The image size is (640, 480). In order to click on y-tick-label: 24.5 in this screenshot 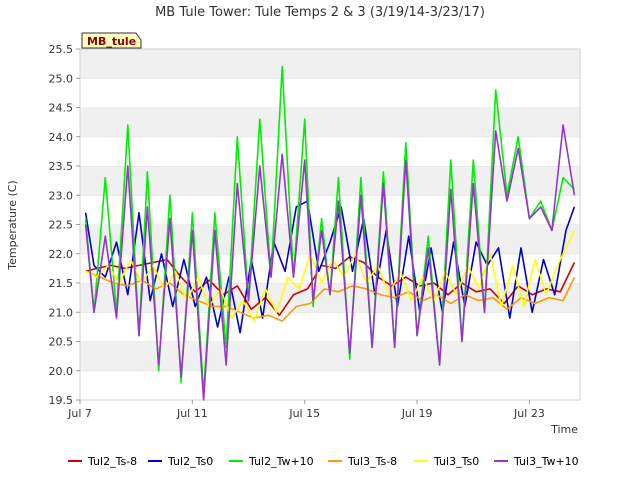, I will do `click(61, 108)`.